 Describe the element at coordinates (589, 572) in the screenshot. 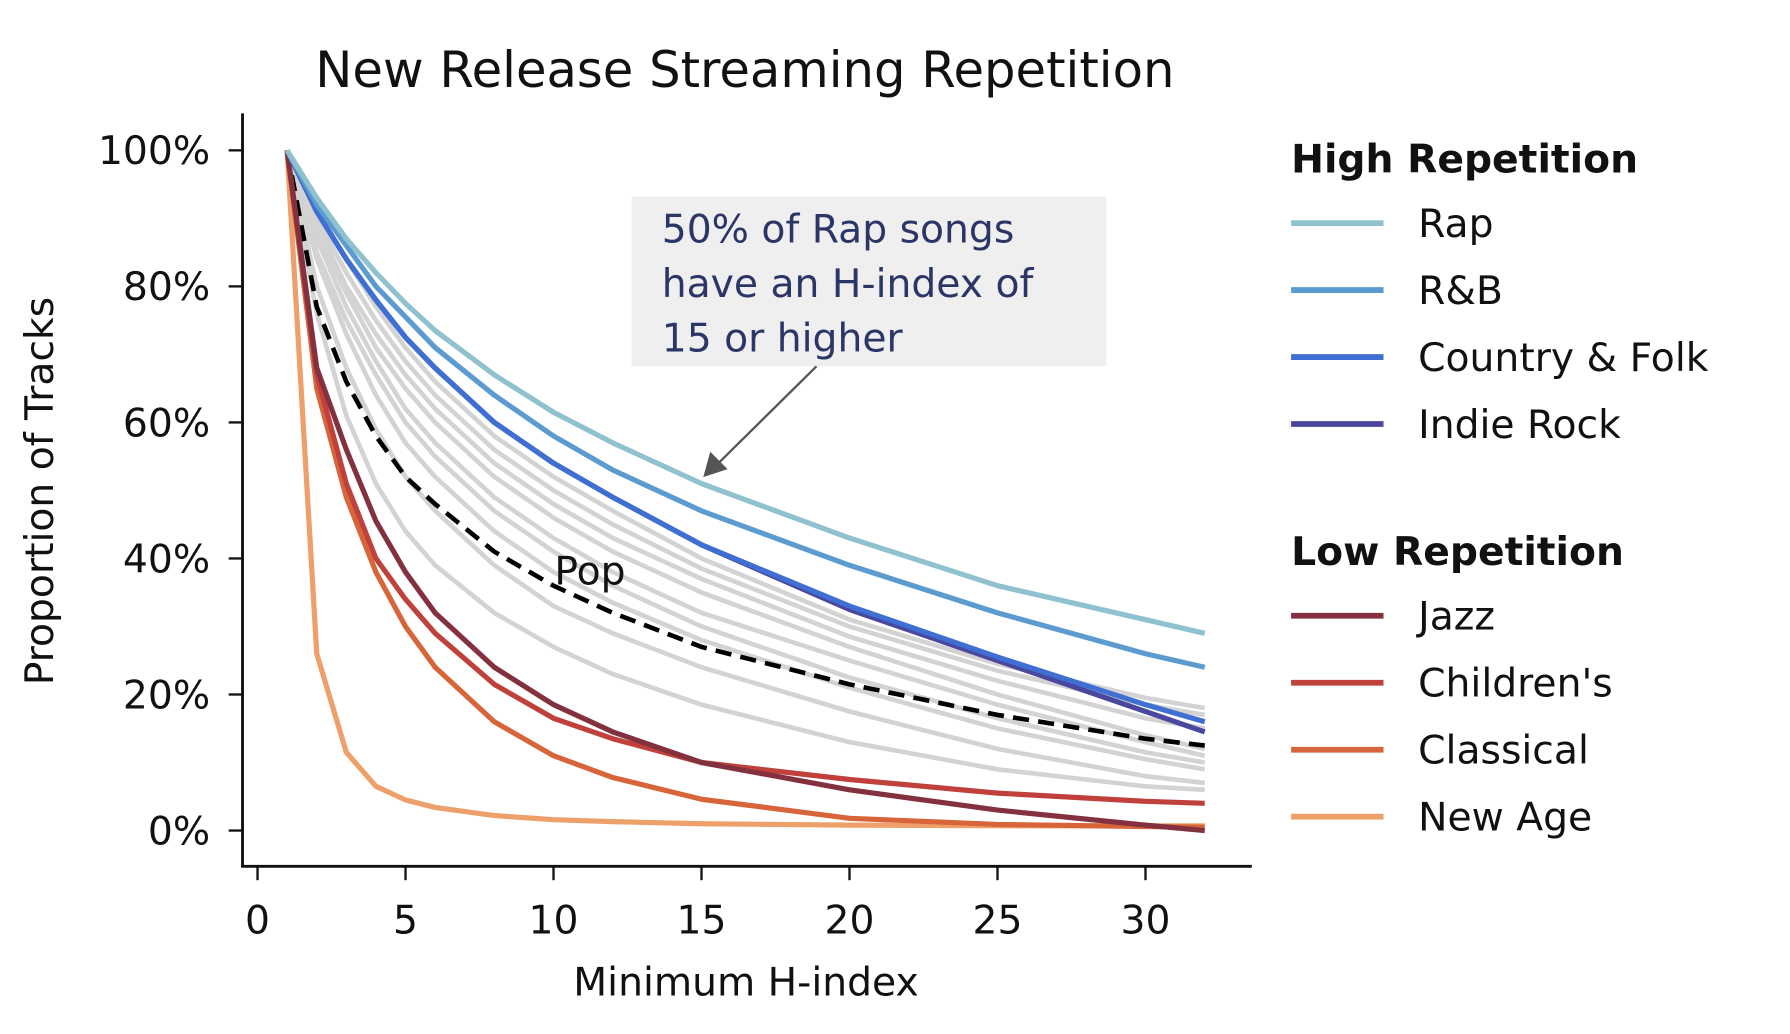

I see `pop-label: Pop` at that location.